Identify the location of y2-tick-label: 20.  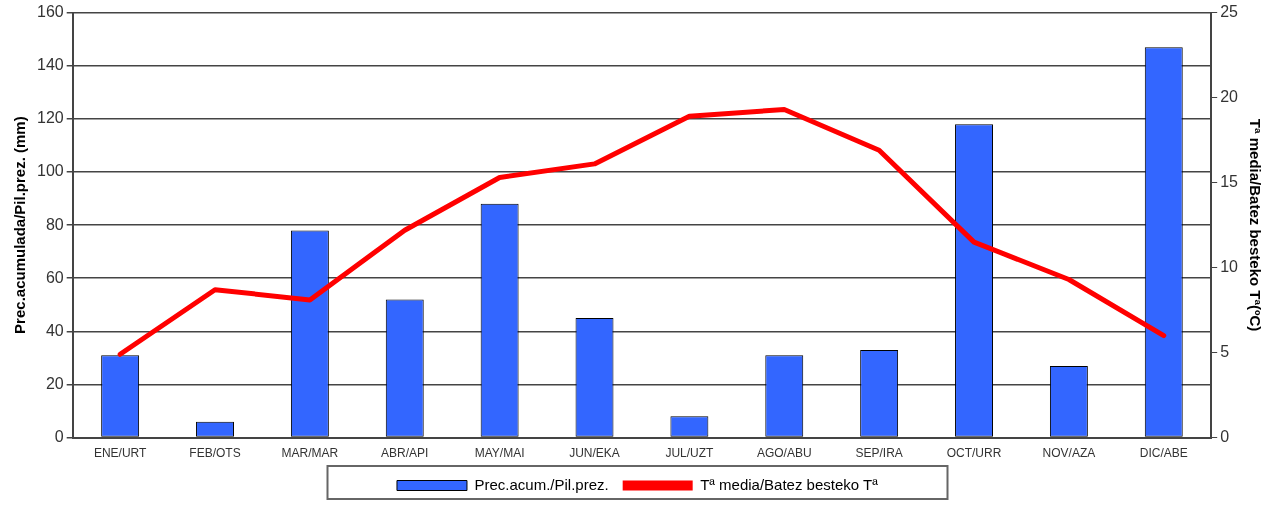
(1229, 97).